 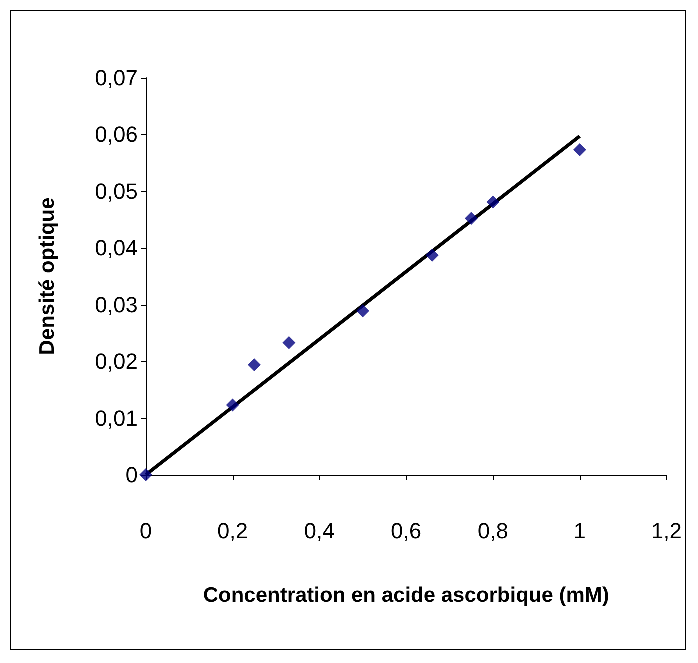 What do you see at coordinates (406, 595) in the screenshot?
I see `x-axis-title: Concentration en acide ascorbique (mM)` at bounding box center [406, 595].